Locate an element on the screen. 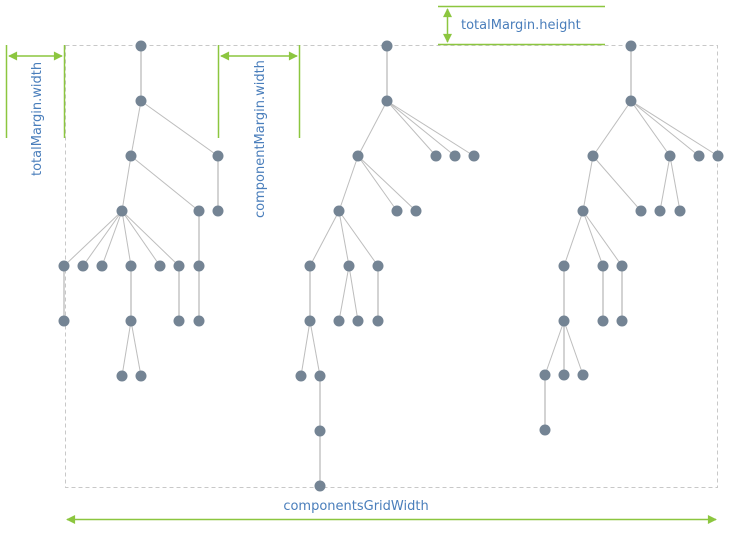 This screenshot has width=743, height=536. components-grid-width-label: componentsGridWidth is located at coordinates (355, 506).